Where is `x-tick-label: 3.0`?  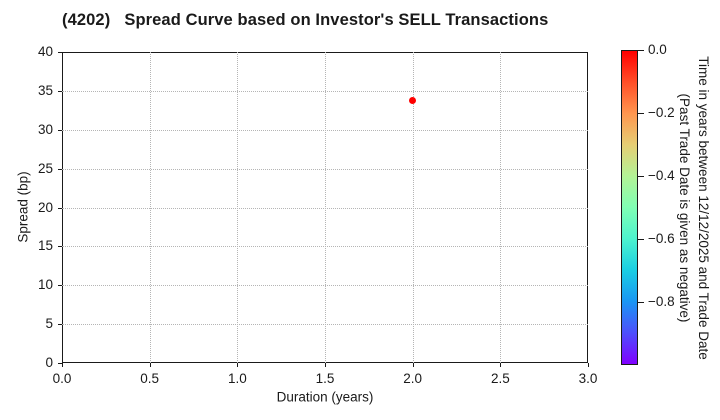 x-tick-label: 3.0 is located at coordinates (588, 378).